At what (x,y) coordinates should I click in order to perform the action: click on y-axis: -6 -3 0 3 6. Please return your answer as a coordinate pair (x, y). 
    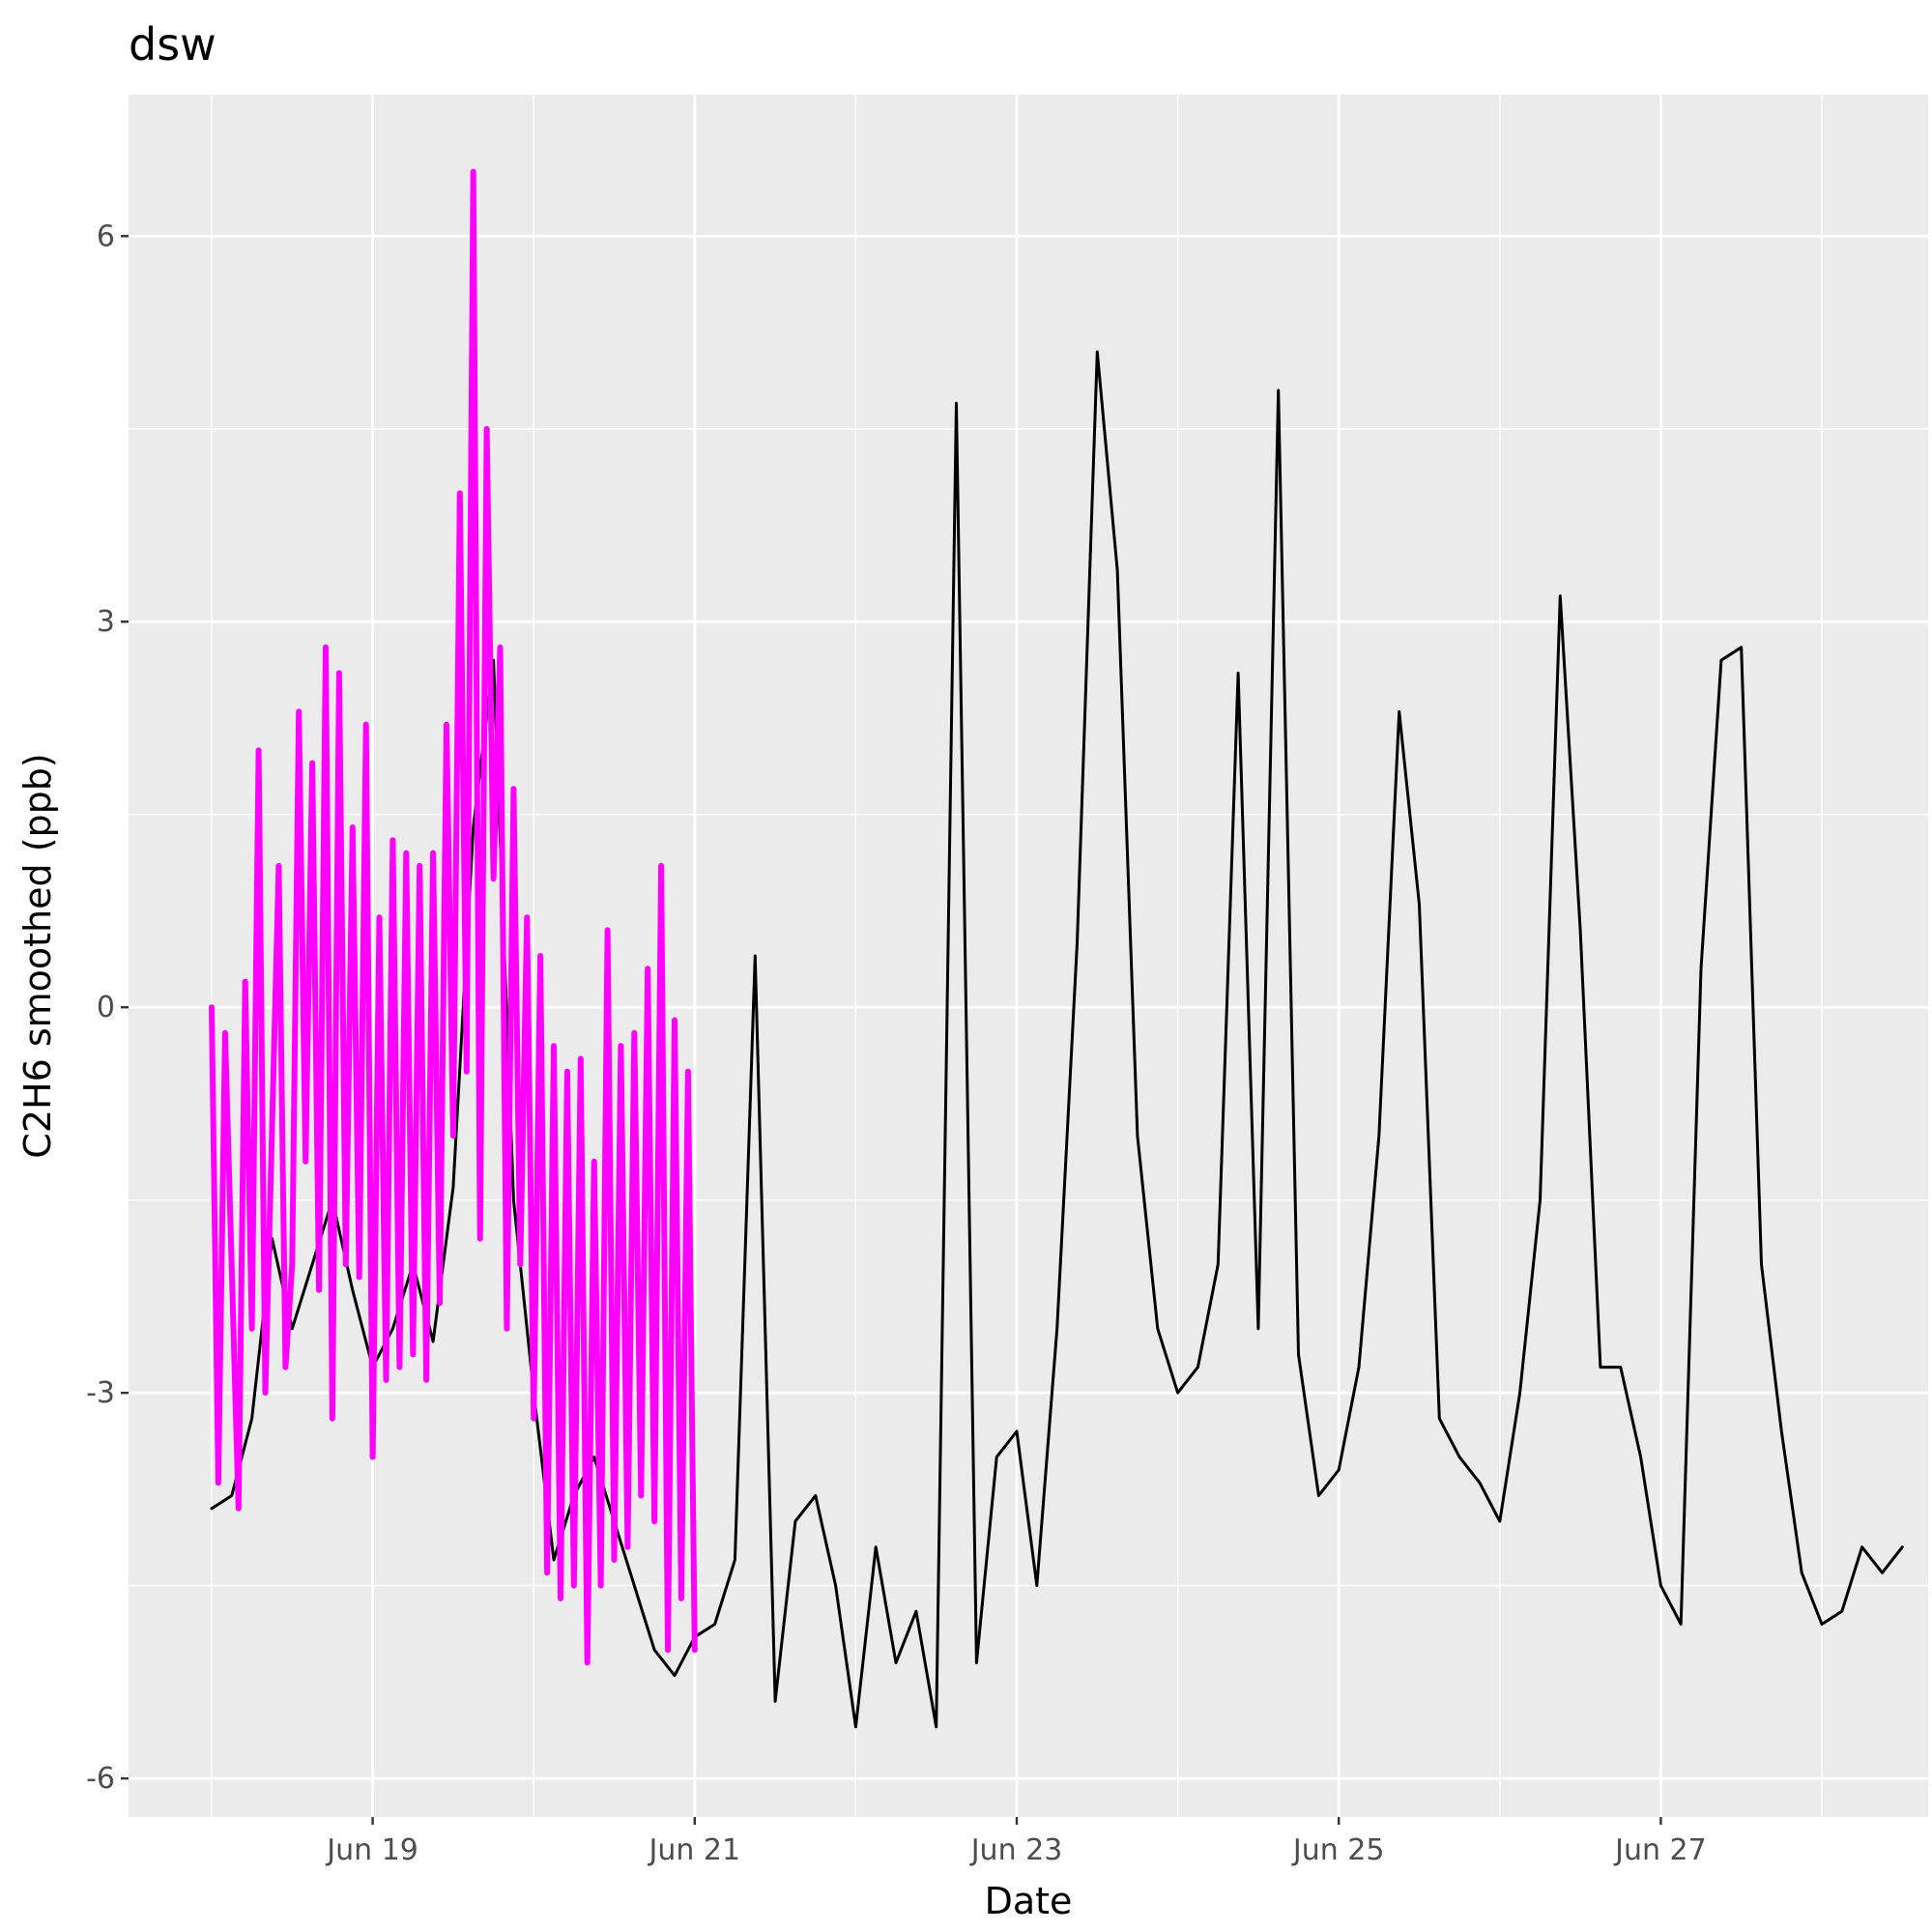
    Looking at the image, I should click on (107, 1007).